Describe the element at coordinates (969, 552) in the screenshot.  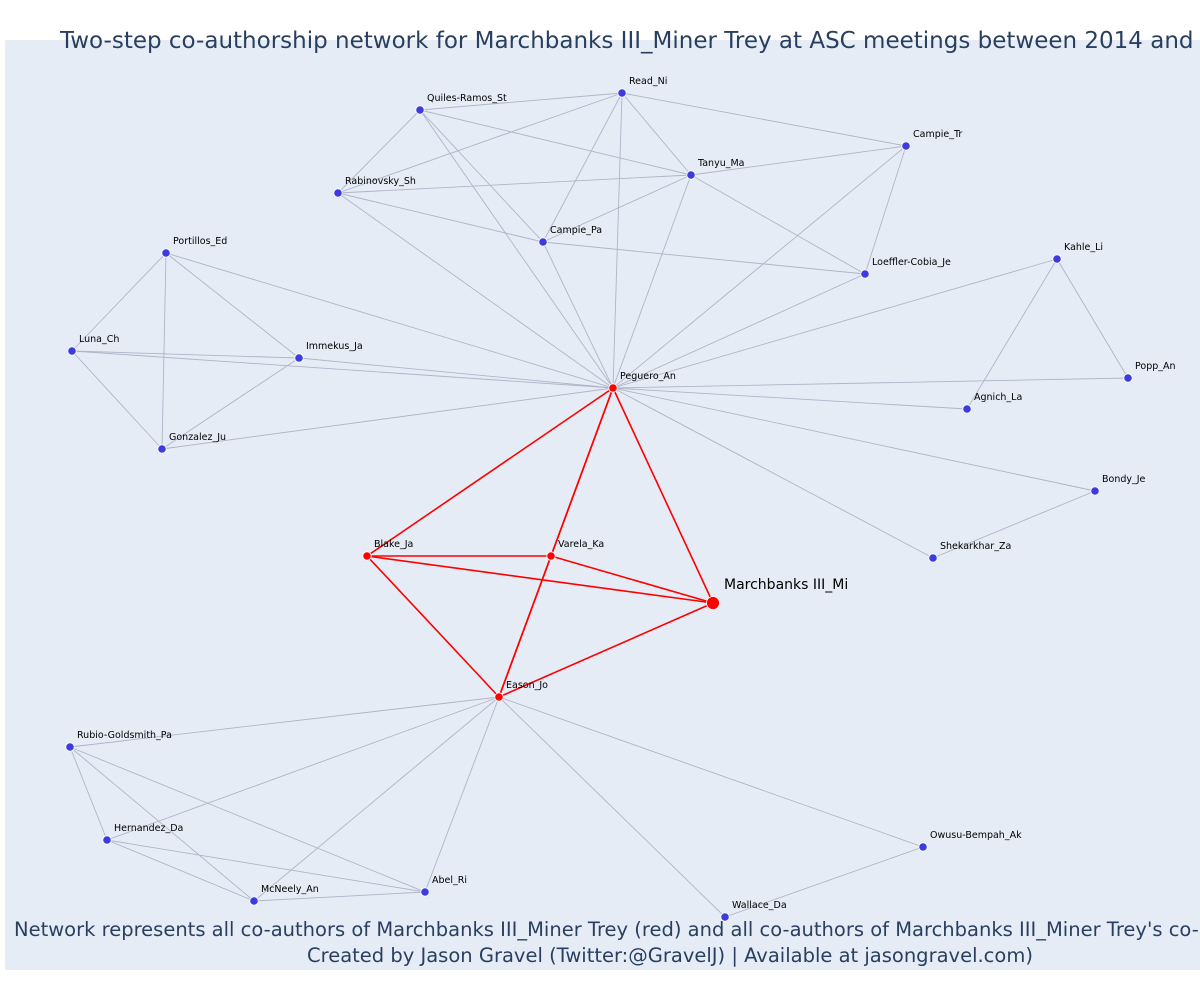
I see `node-shekarkhar: Shekarkhar_Za` at that location.